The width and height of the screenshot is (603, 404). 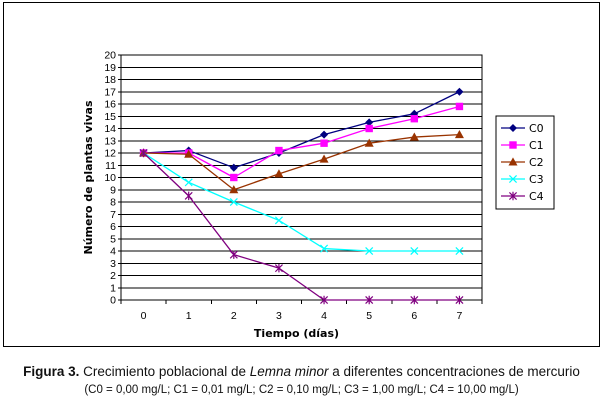 I want to click on legend-label-c3: C3, so click(x=536, y=179).